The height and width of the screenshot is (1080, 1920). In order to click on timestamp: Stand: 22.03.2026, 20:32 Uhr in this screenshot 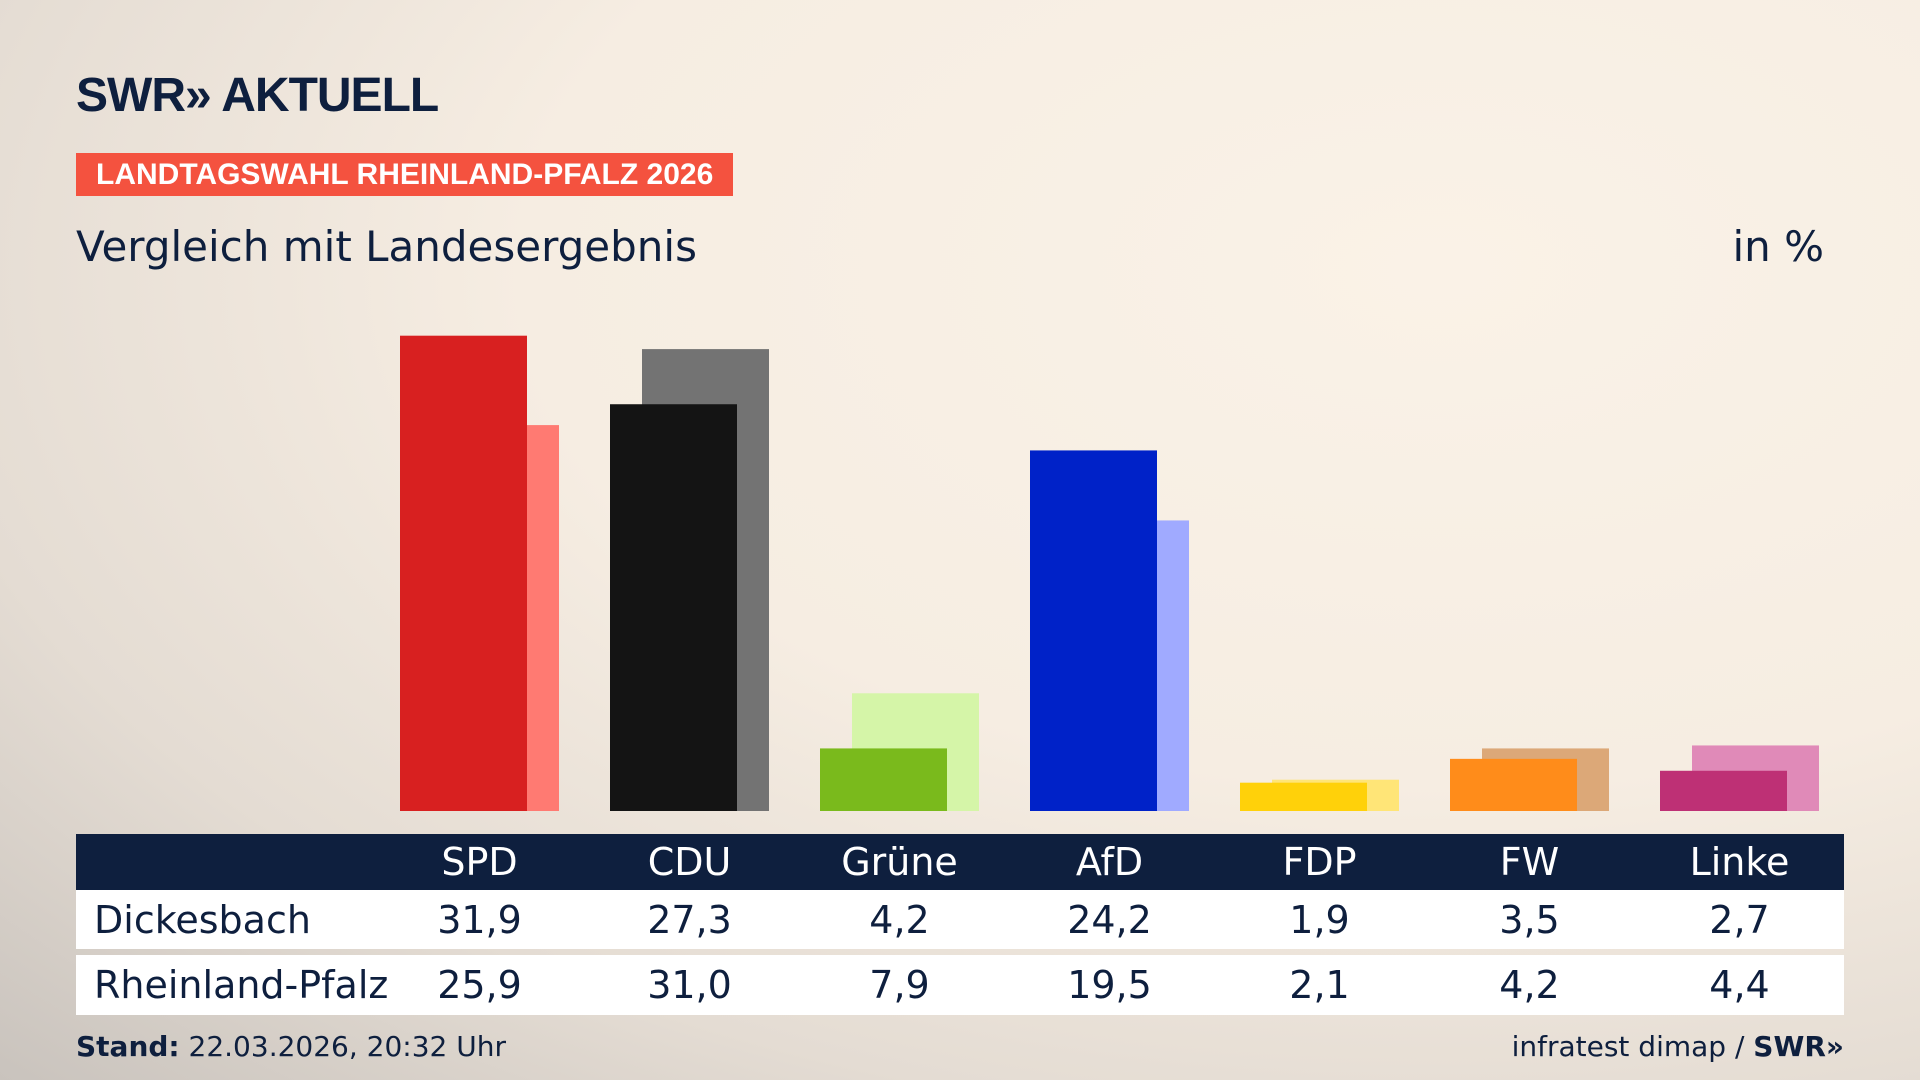, I will do `click(291, 1046)`.